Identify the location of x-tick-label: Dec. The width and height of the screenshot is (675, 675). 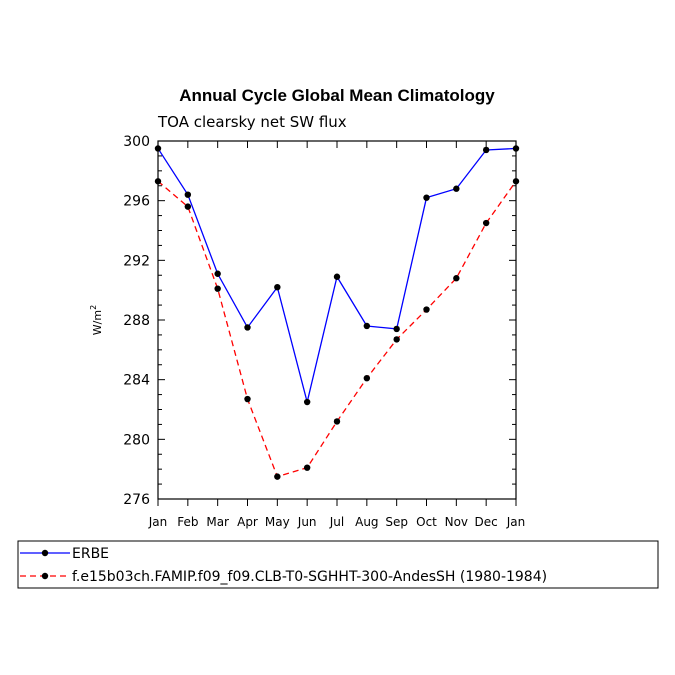
(486, 522).